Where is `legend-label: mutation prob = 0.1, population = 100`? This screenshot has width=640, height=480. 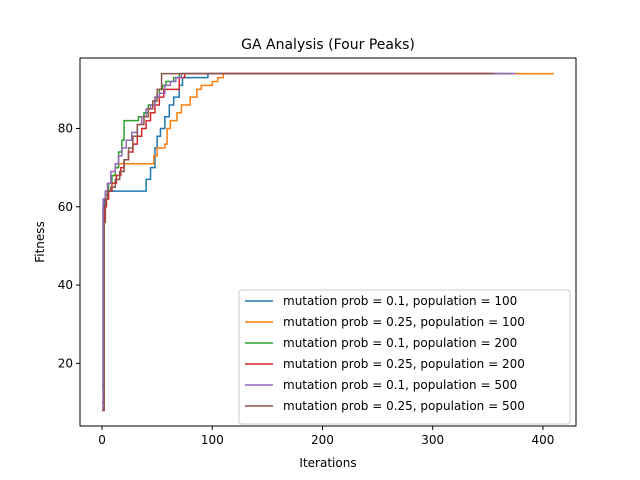 legend-label: mutation prob = 0.1, population = 100 is located at coordinates (400, 301).